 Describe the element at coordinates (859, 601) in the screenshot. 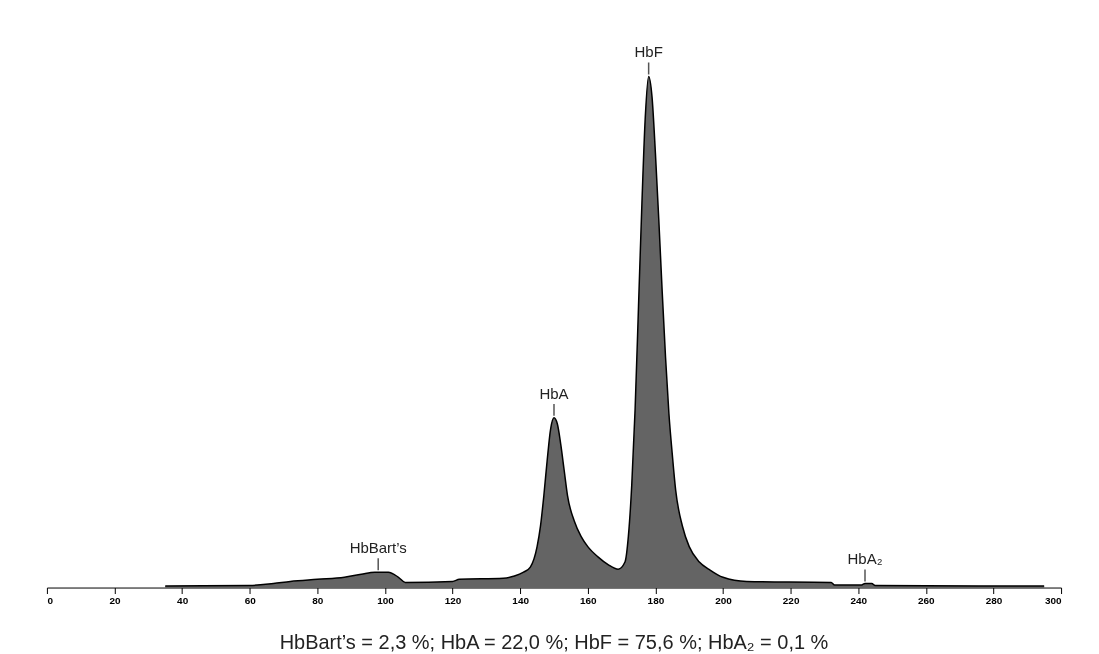

I see `x-tick-label: 240` at that location.